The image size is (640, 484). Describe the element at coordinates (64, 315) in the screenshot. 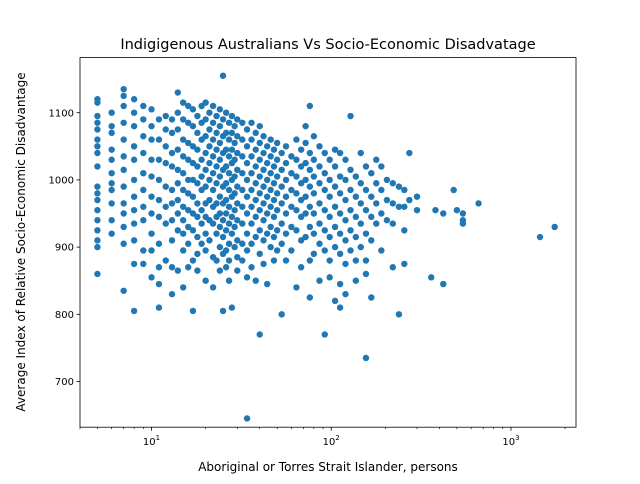

I see `y-tick-label: 800` at that location.